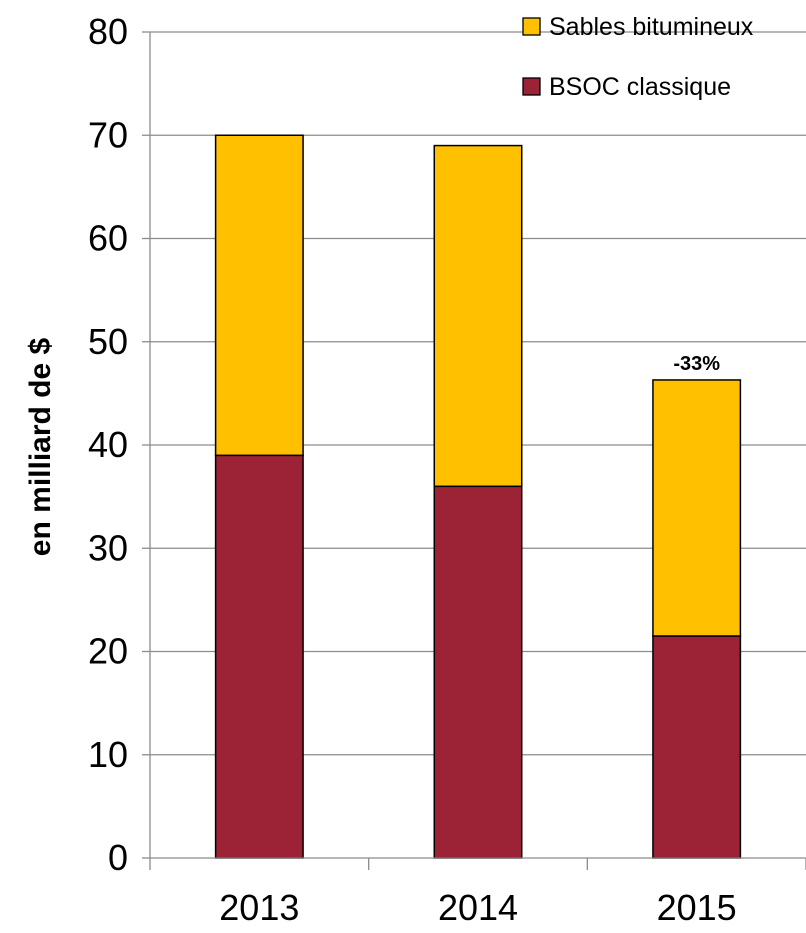  Describe the element at coordinates (108, 238) in the screenshot. I see `y-tick-label: 60` at that location.